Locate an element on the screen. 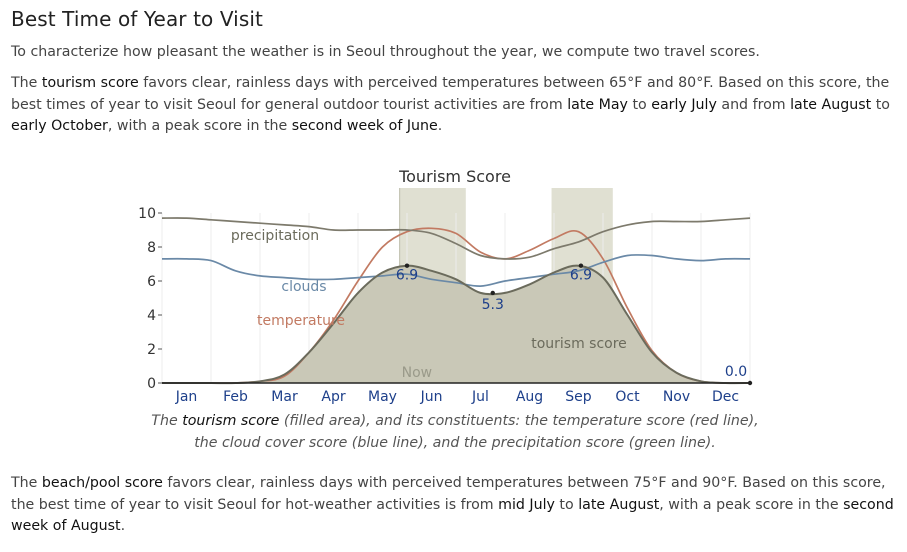 The height and width of the screenshot is (552, 907). y-tick-label: 2 is located at coordinates (151, 350).